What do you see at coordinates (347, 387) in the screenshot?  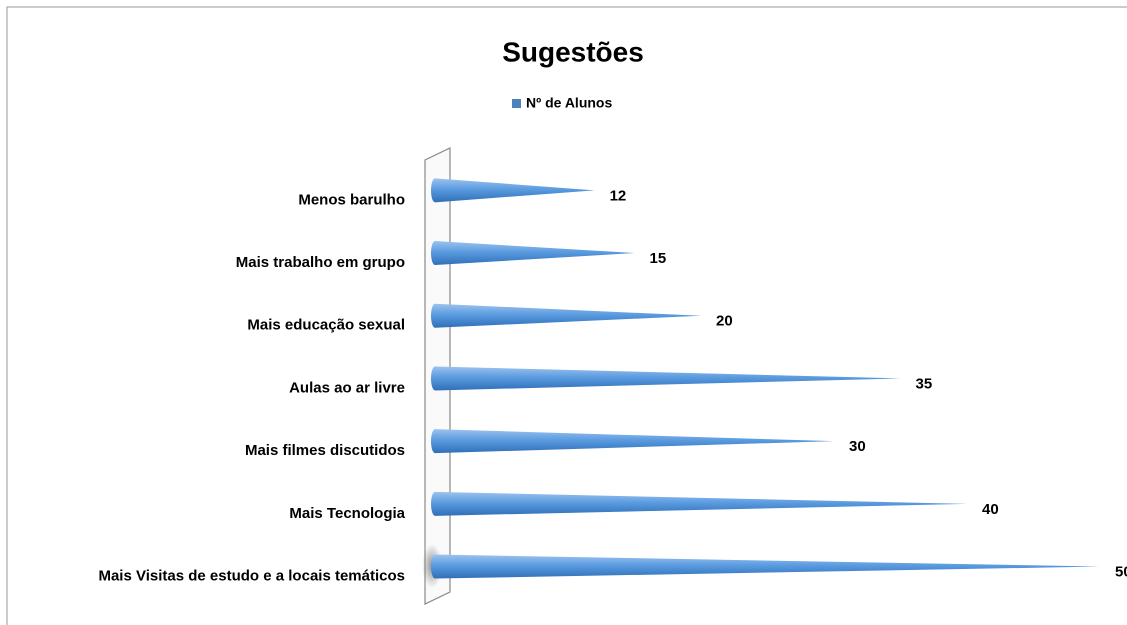 I see `y-tick-label: Aulas ao ar livre` at bounding box center [347, 387].